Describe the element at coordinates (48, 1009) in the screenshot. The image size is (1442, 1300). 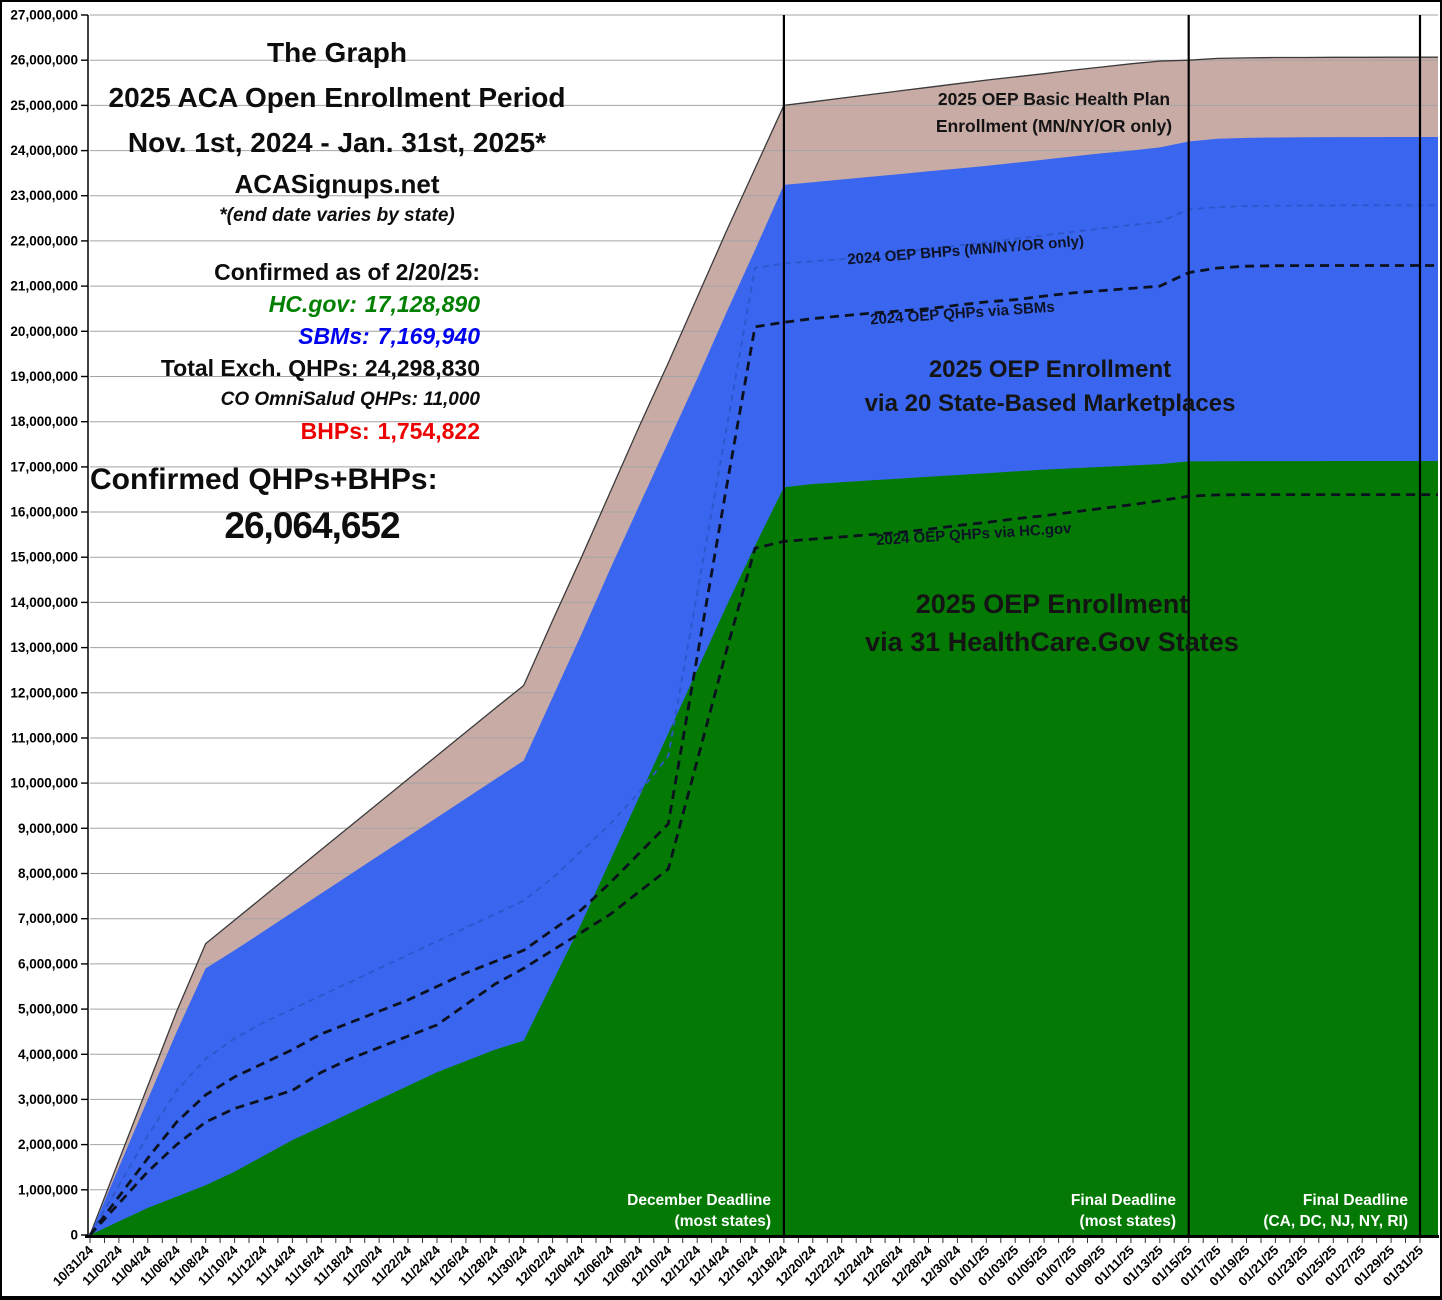
I see `y-tick-label: 5,000,000` at that location.